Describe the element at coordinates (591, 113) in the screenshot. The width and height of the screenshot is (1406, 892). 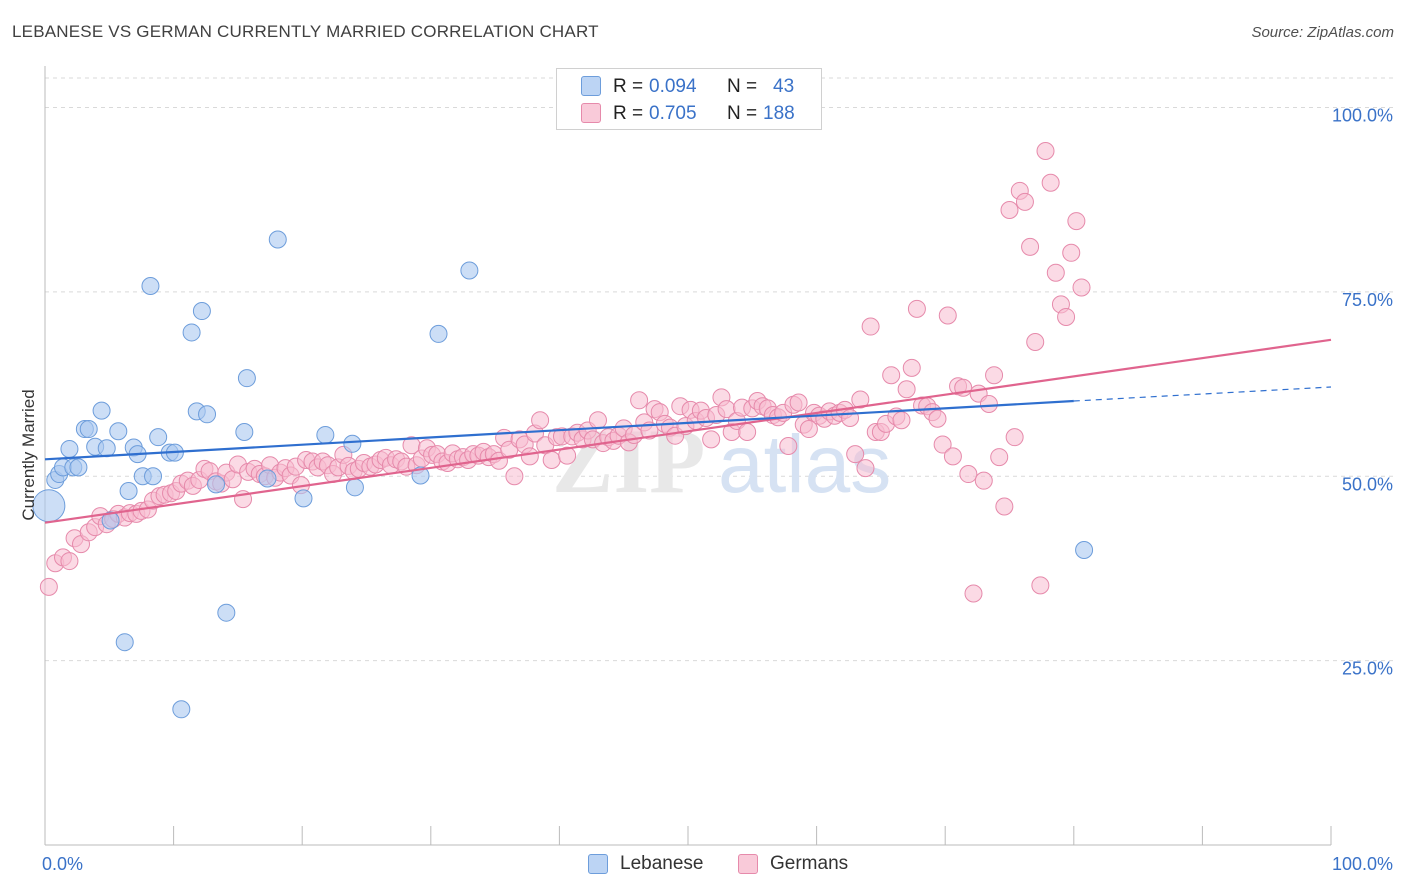
I see `germans-swatch` at that location.